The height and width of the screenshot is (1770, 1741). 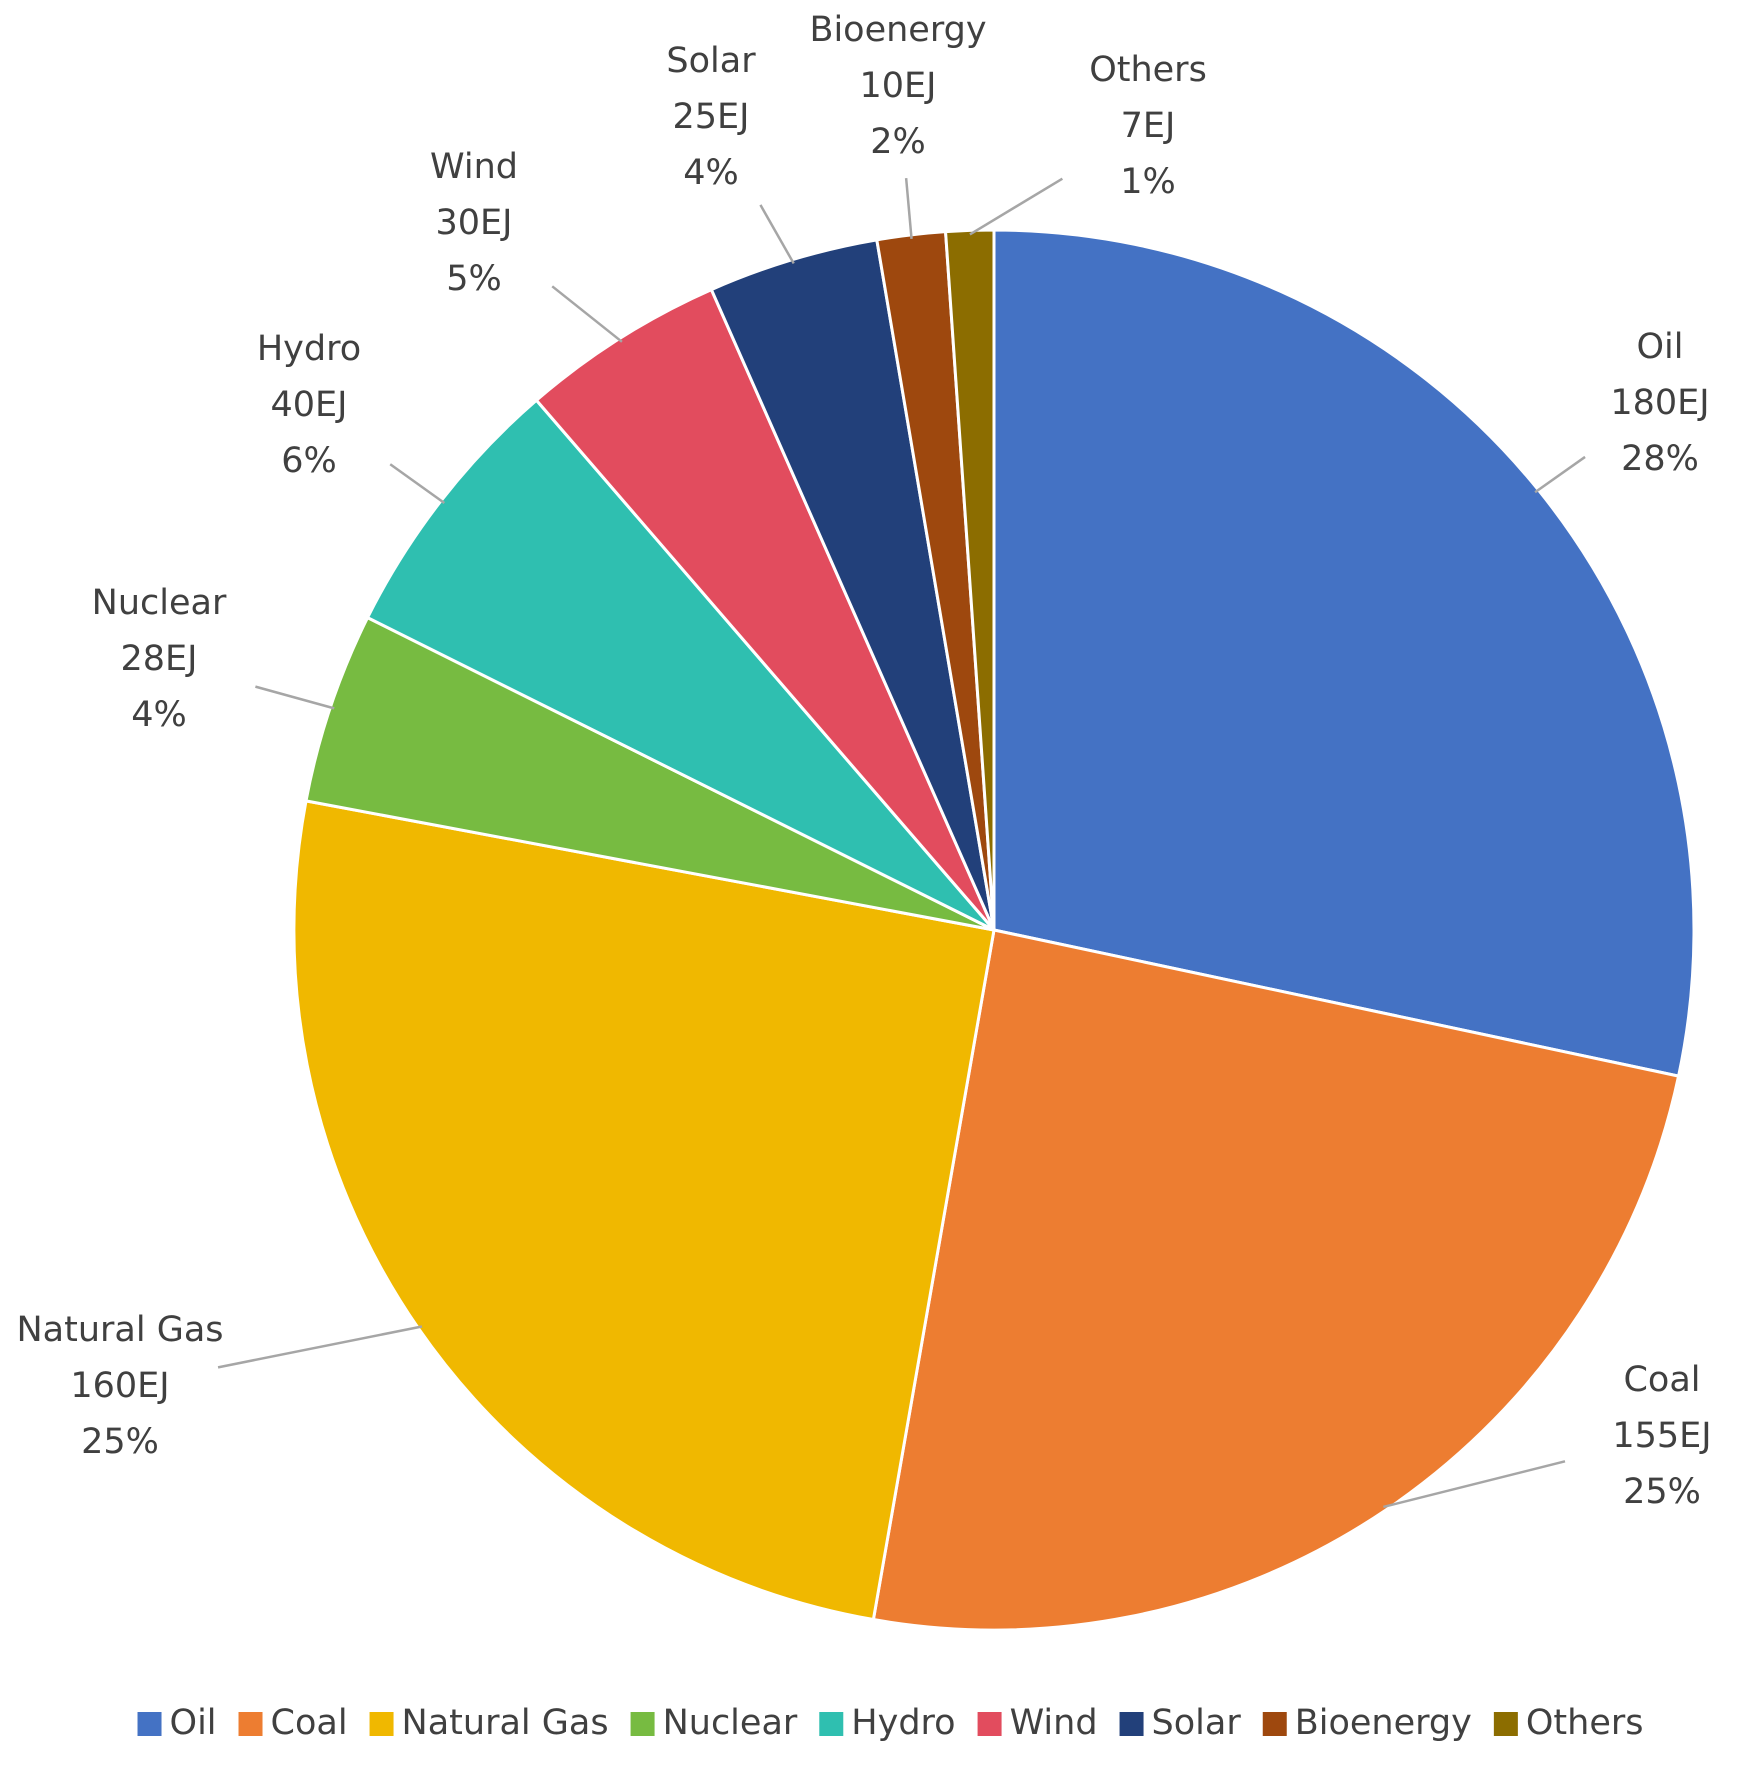 What do you see at coordinates (730, 1723) in the screenshot?
I see `legend-label: Nuclear` at bounding box center [730, 1723].